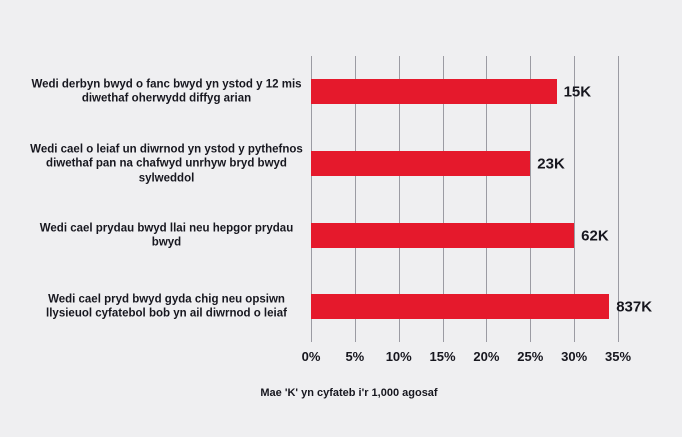 The height and width of the screenshot is (437, 682). Describe the element at coordinates (355, 199) in the screenshot. I see `gridline-5%` at that location.